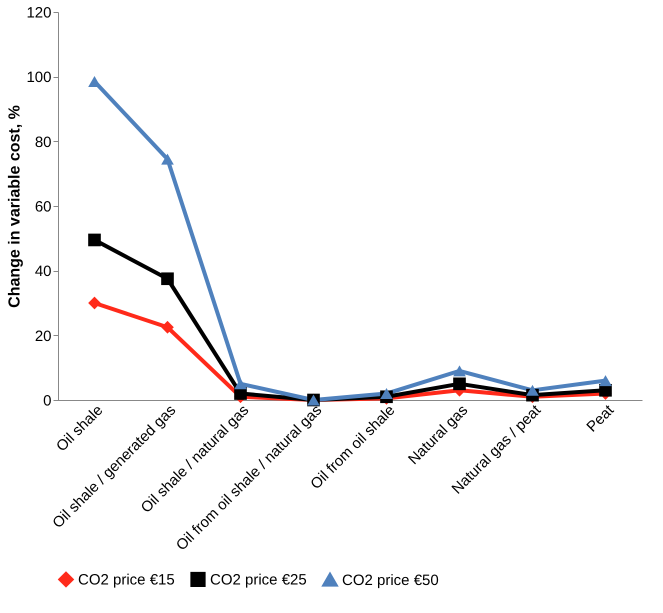 This screenshot has height=613, width=663. Describe the element at coordinates (390, 580) in the screenshot. I see `legend-label: CO2 price €50` at that location.